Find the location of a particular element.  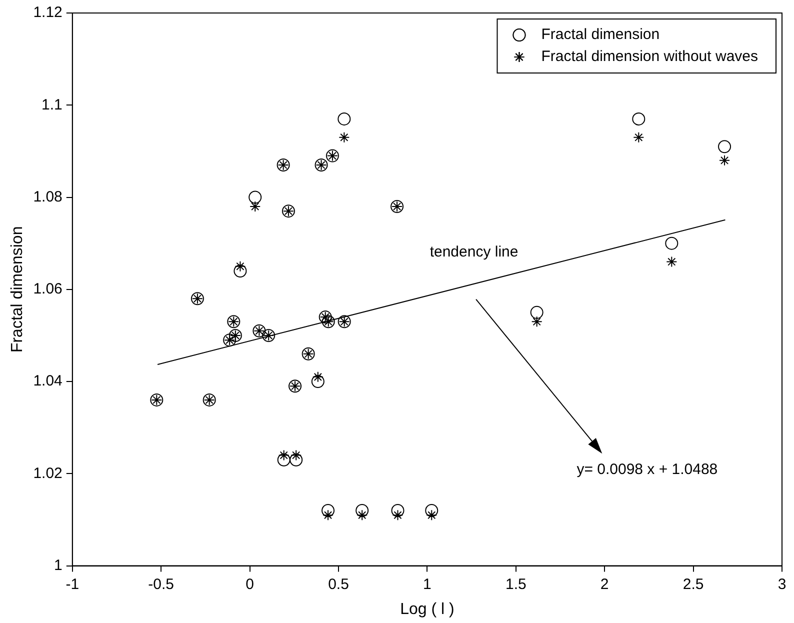

x-tick-label: -1 is located at coordinates (73, 584).